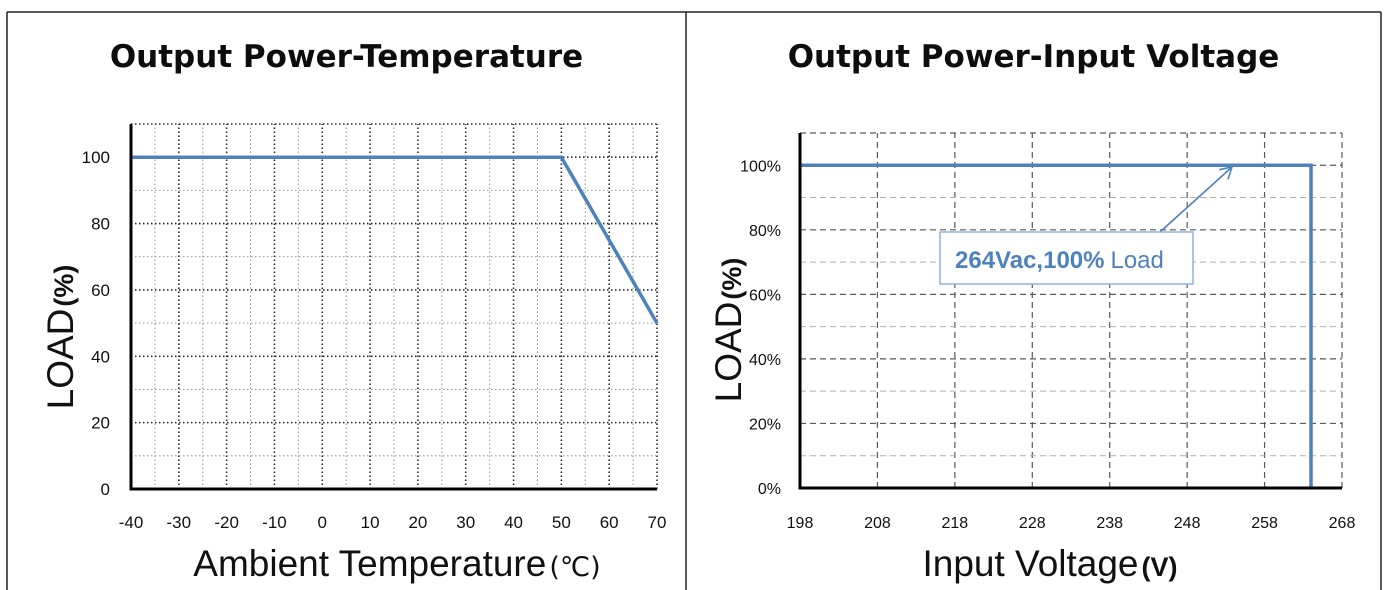  Describe the element at coordinates (955, 523) in the screenshot. I see `x-tick-label: 218` at that location.